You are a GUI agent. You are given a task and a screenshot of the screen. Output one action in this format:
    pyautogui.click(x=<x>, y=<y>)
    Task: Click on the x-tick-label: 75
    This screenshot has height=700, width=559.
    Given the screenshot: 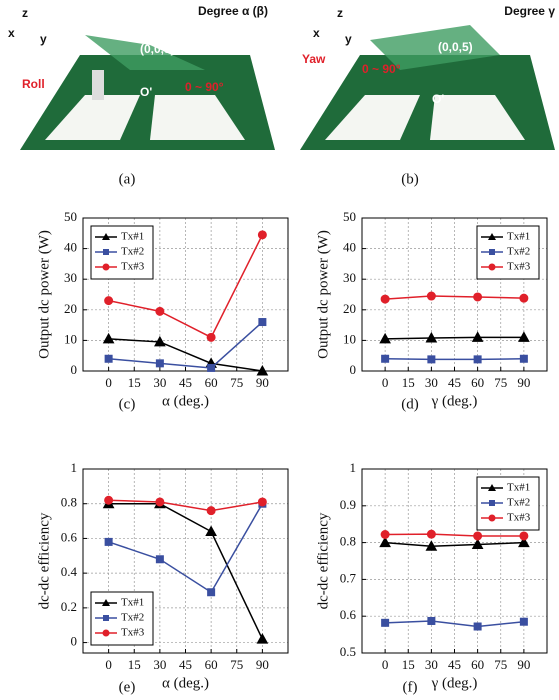 What is the action you would take?
    pyautogui.click(x=236, y=664)
    